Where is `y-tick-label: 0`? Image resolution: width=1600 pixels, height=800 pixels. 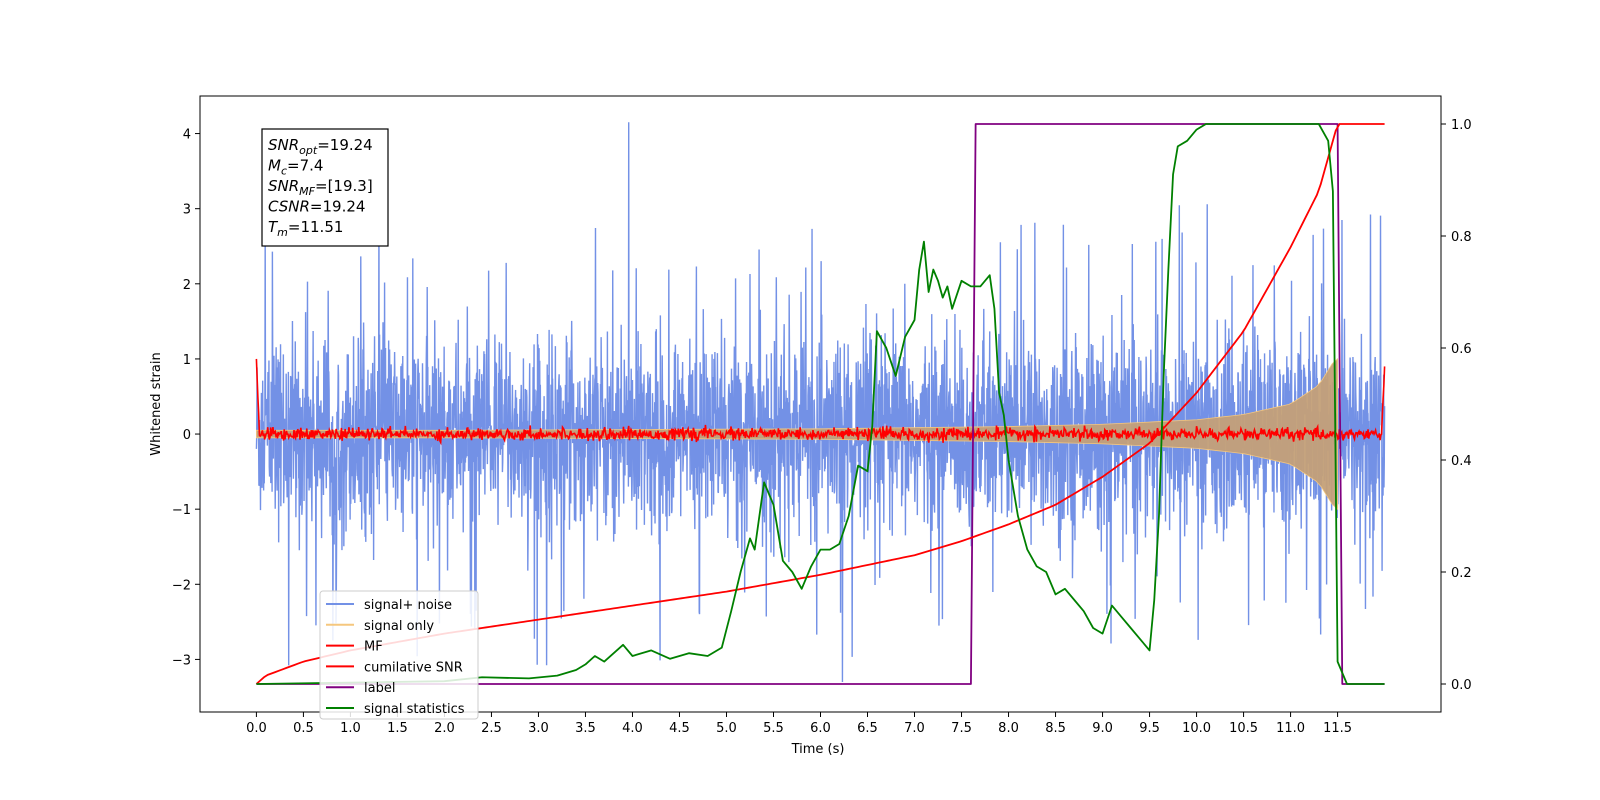 y-tick-label: 0 is located at coordinates (187, 435).